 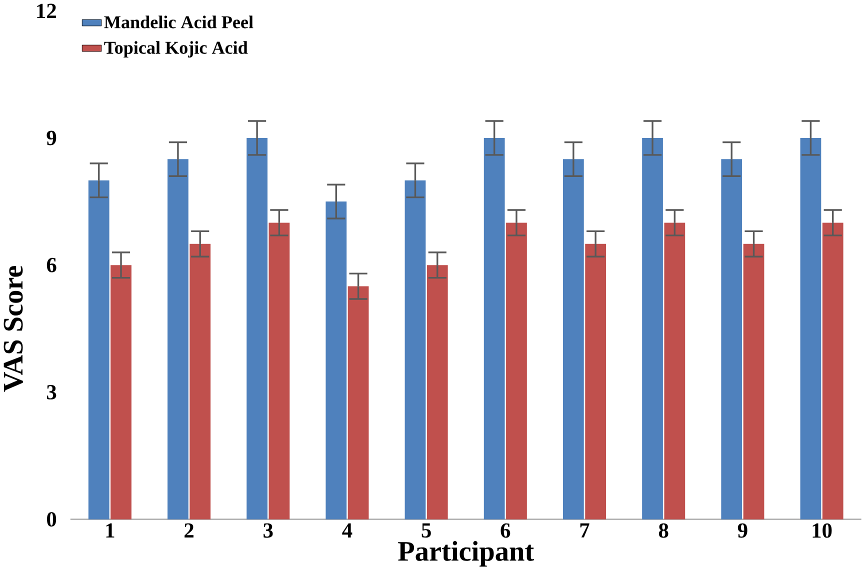 What do you see at coordinates (585, 530) in the screenshot?
I see `x-tick-label: 7` at bounding box center [585, 530].